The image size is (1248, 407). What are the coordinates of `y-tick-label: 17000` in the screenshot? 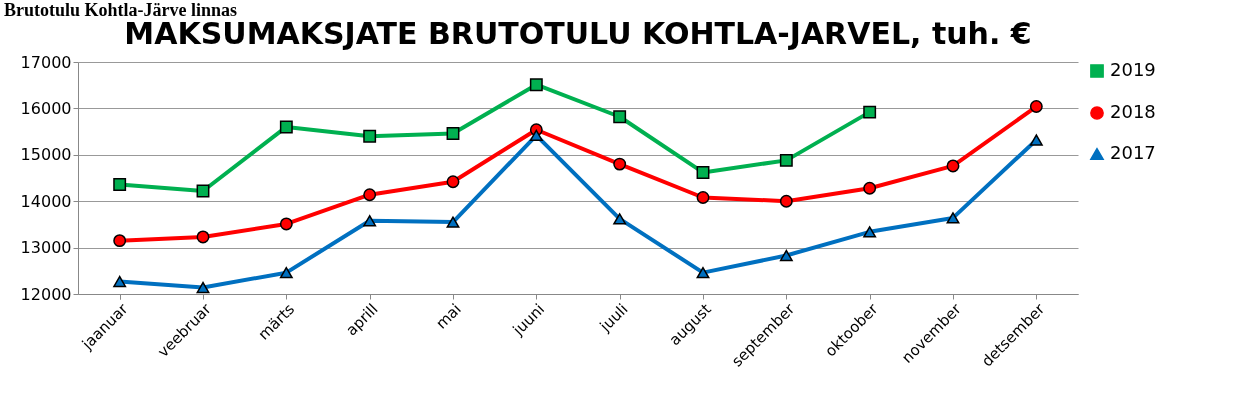 It's located at (46, 62).